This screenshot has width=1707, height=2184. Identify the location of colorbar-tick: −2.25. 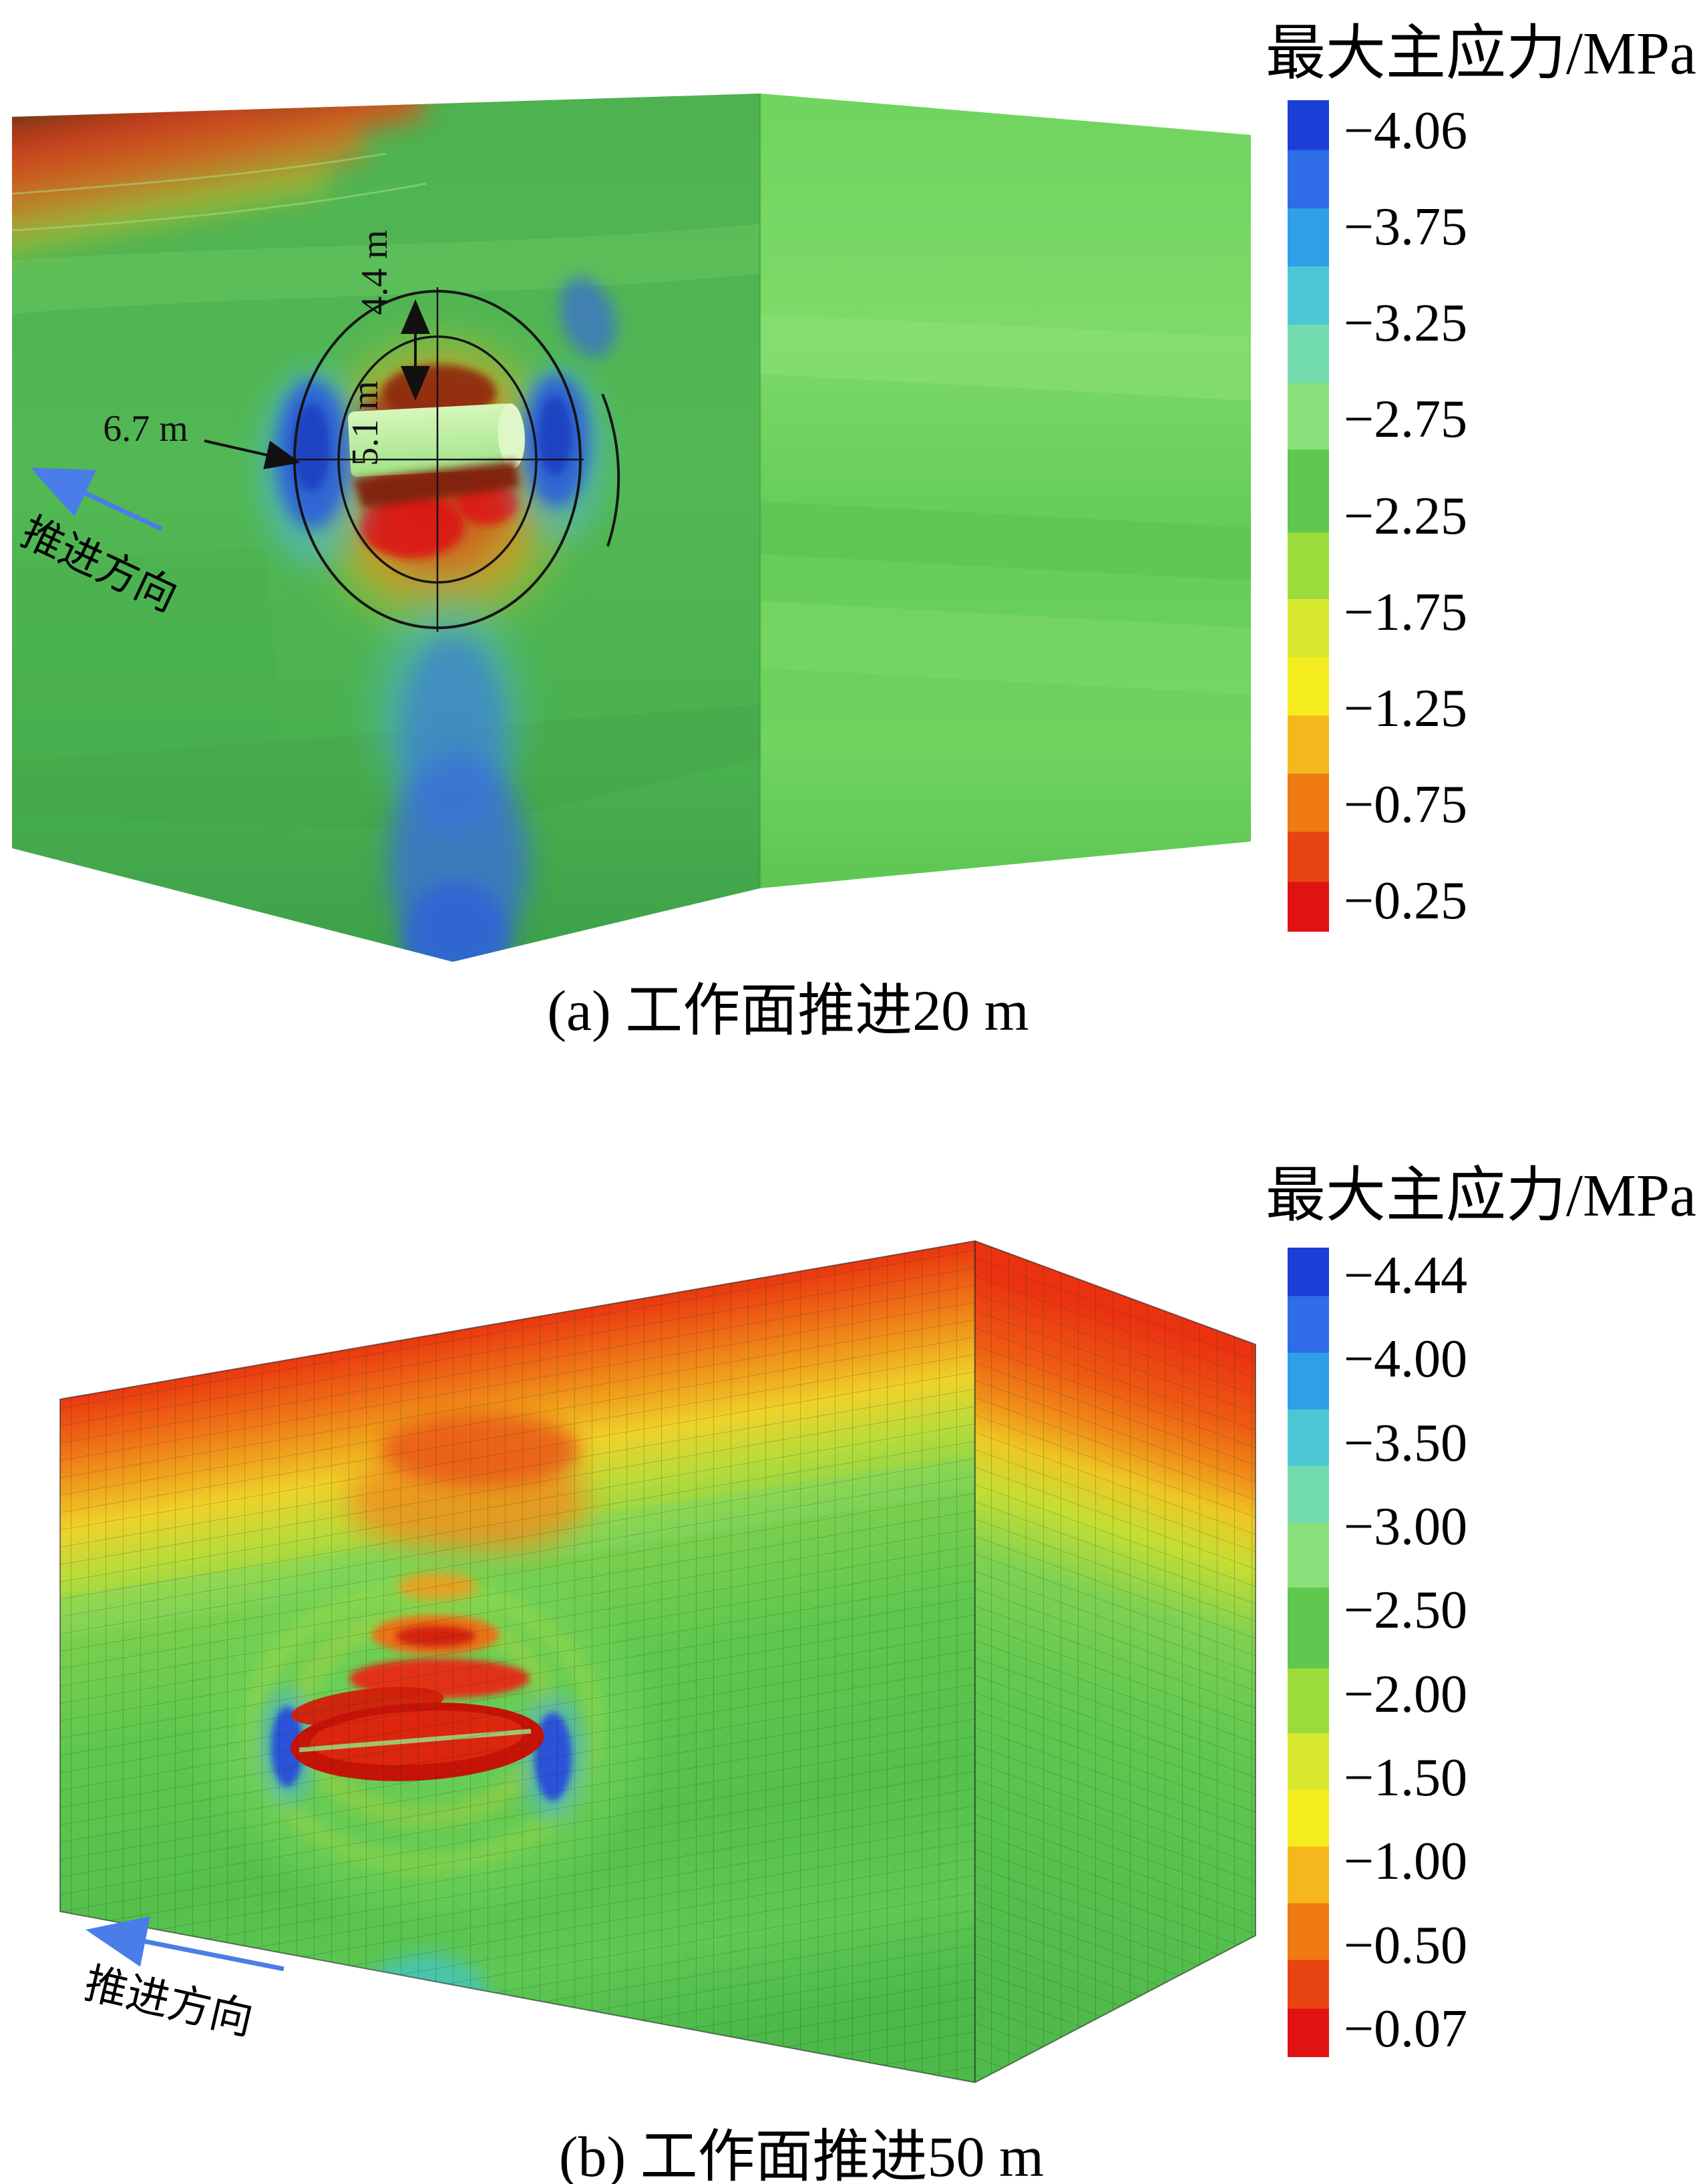
(1406, 516).